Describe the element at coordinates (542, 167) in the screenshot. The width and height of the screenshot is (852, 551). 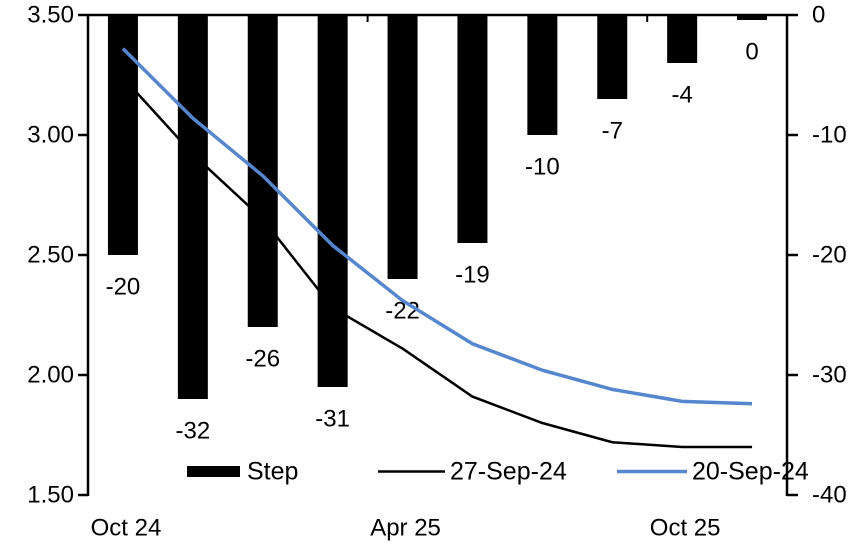
I see `bar-data-label: -10` at that location.